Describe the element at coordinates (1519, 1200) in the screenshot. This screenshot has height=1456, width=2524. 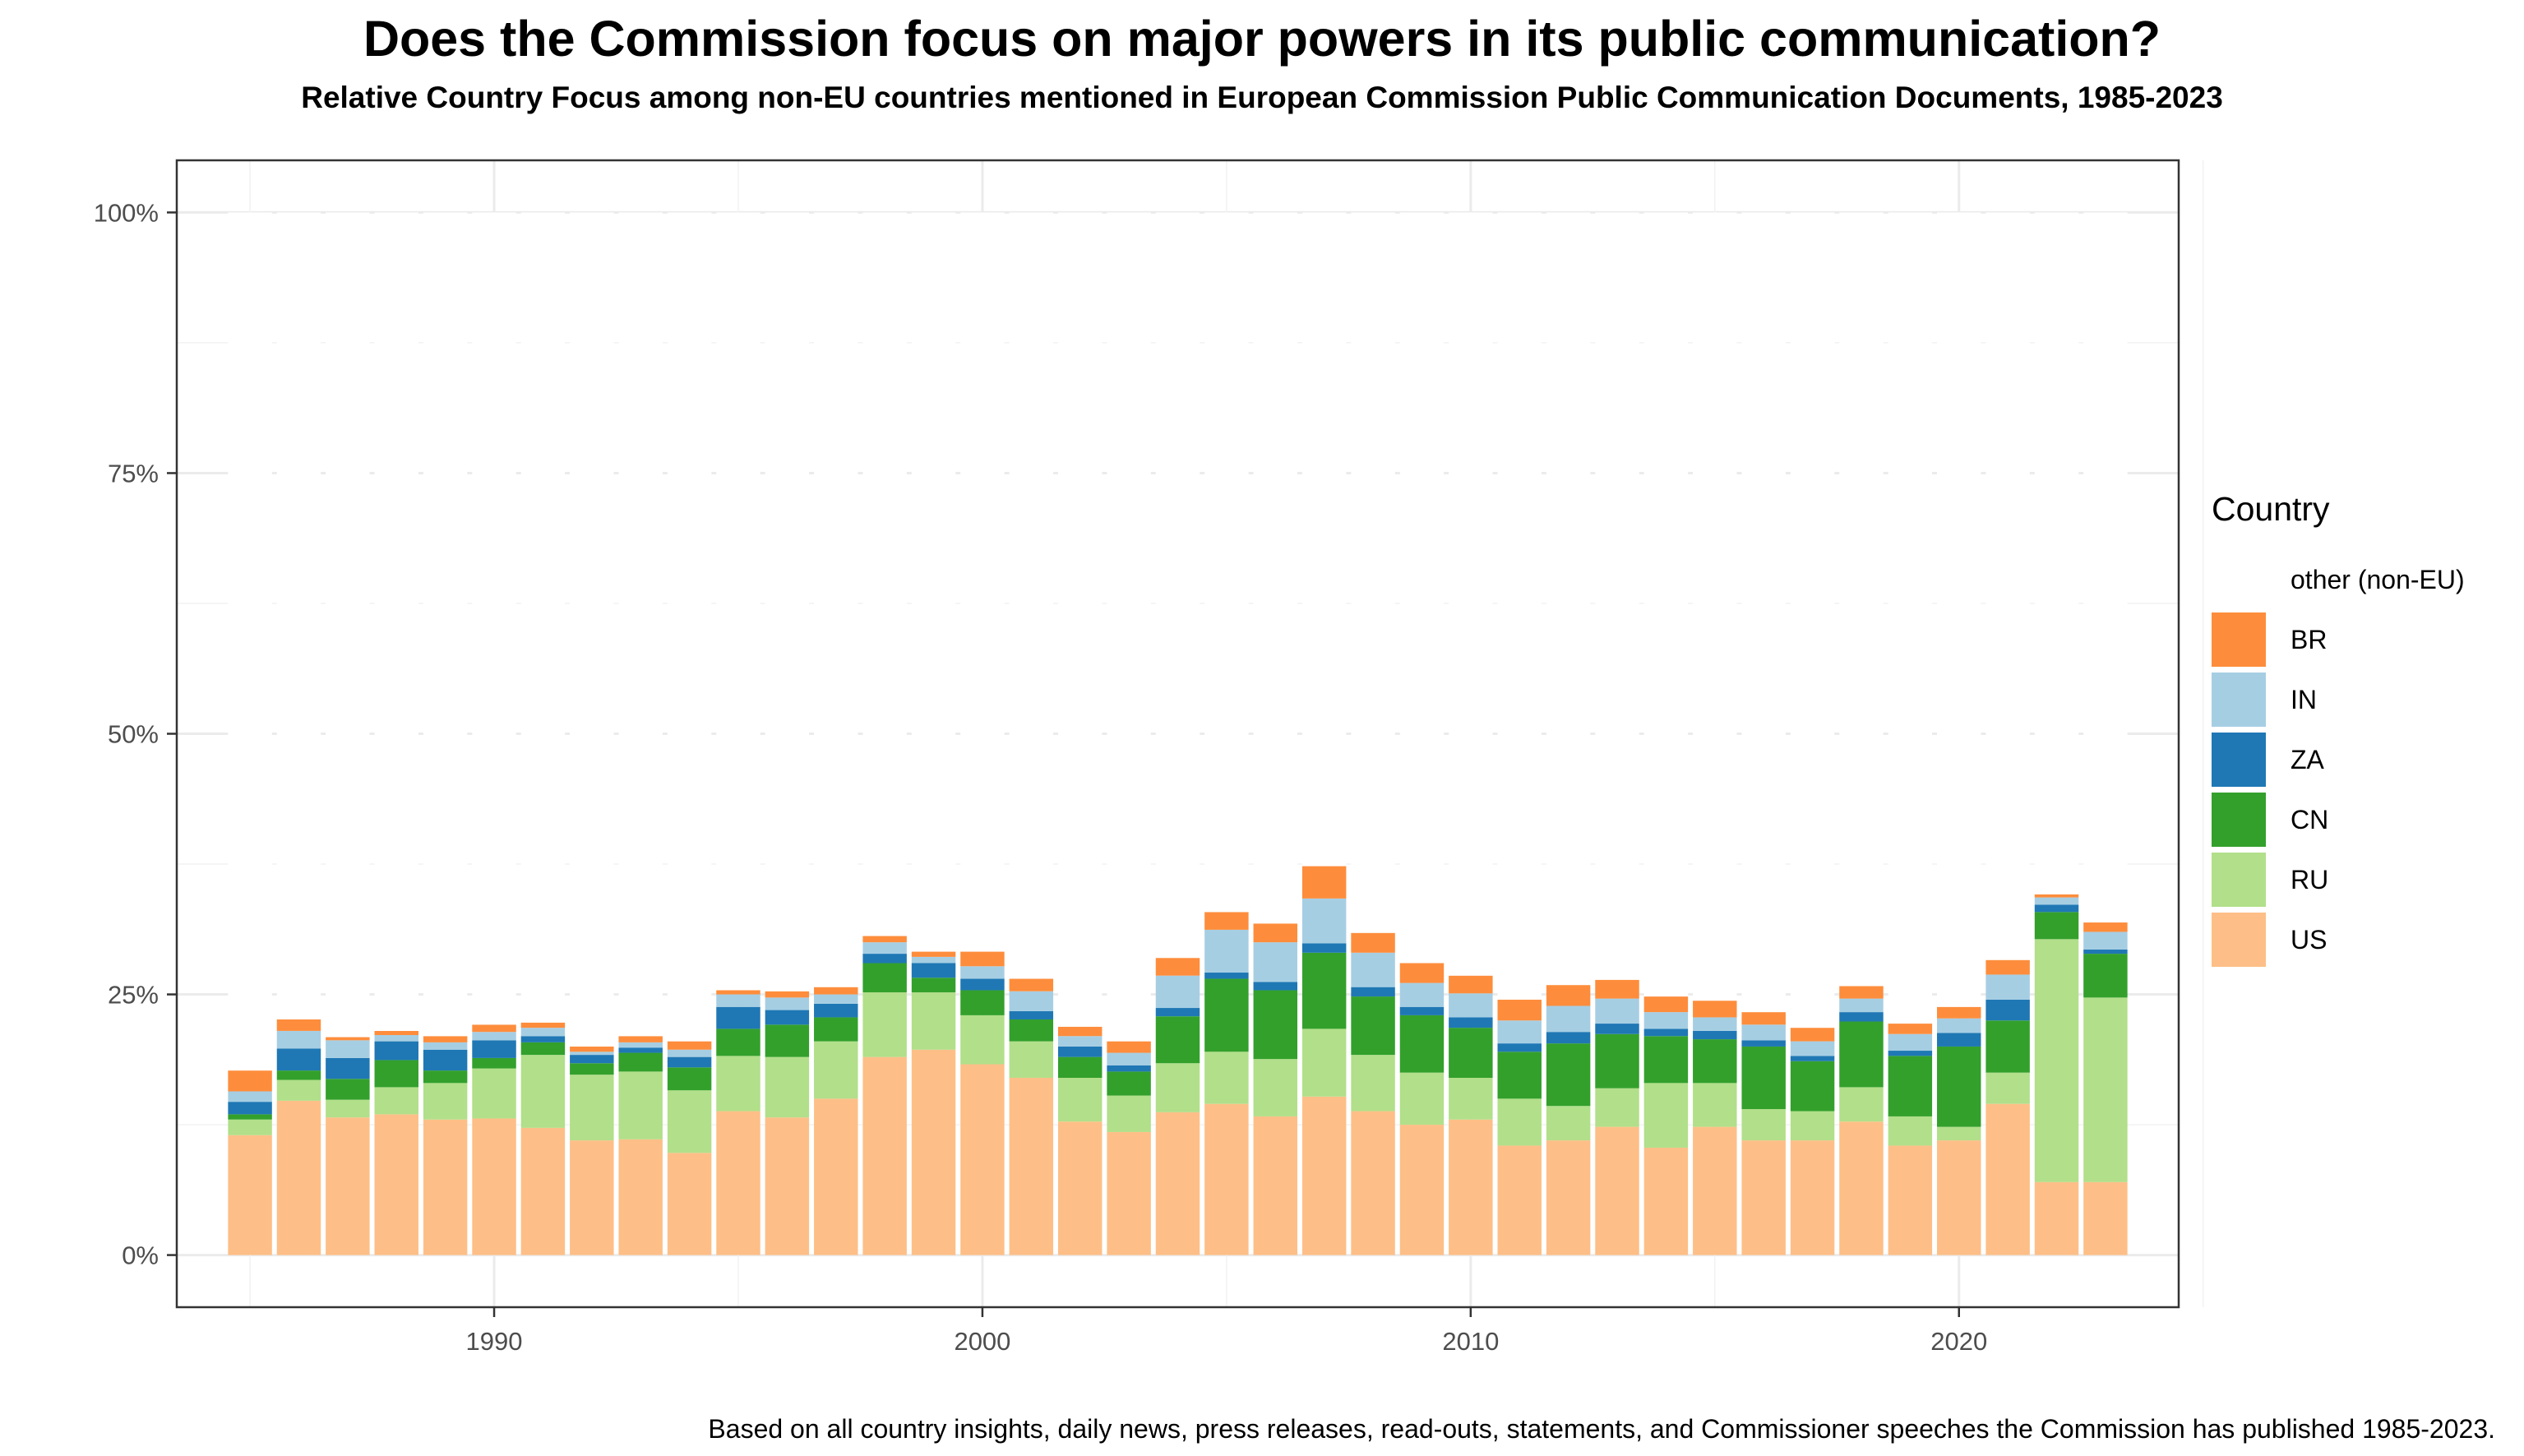
I see `bar-us-2011` at that location.